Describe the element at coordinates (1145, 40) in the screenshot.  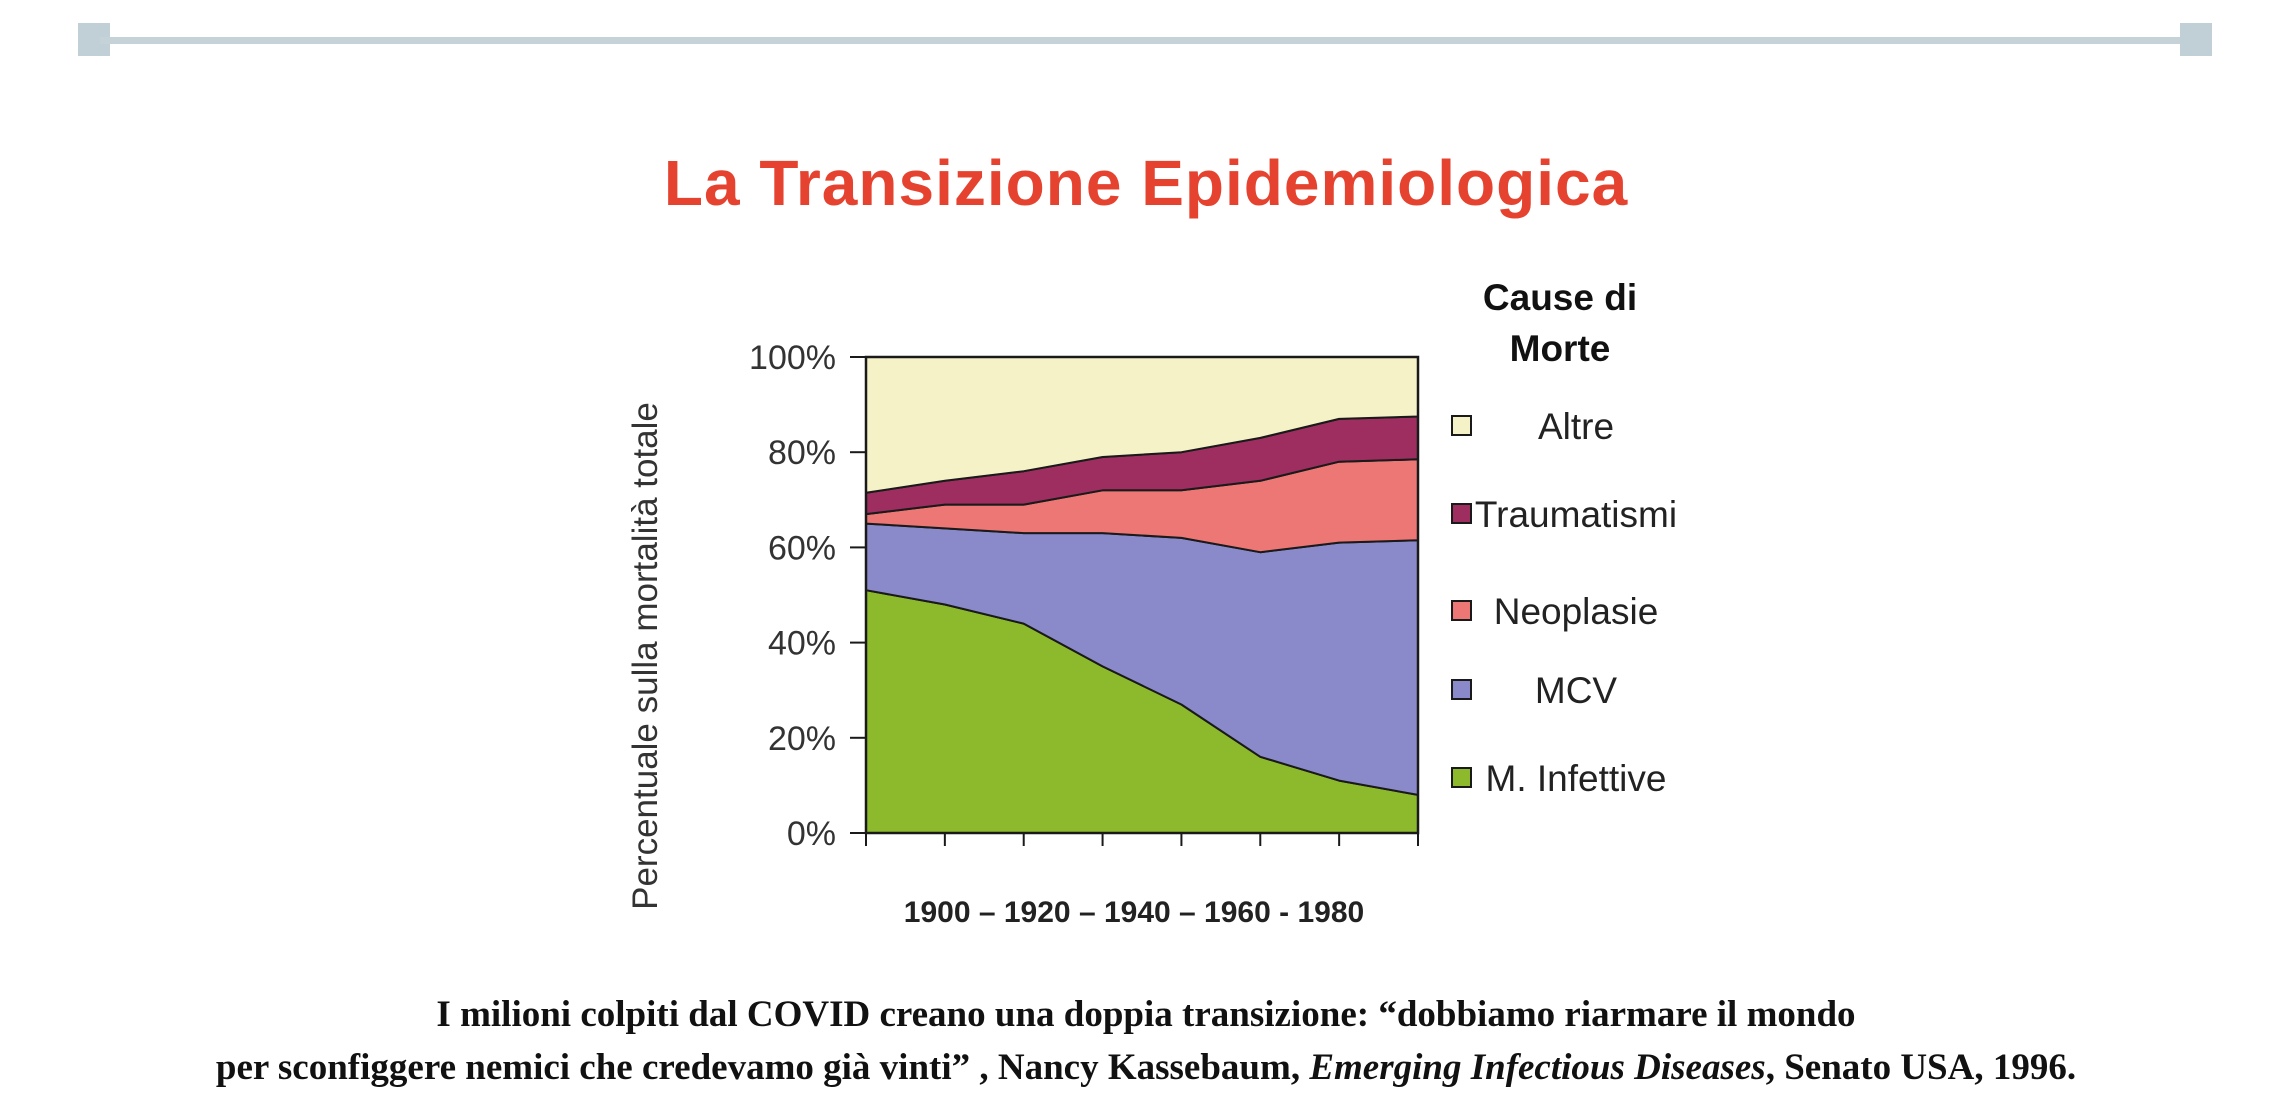
I see `top-rule` at that location.